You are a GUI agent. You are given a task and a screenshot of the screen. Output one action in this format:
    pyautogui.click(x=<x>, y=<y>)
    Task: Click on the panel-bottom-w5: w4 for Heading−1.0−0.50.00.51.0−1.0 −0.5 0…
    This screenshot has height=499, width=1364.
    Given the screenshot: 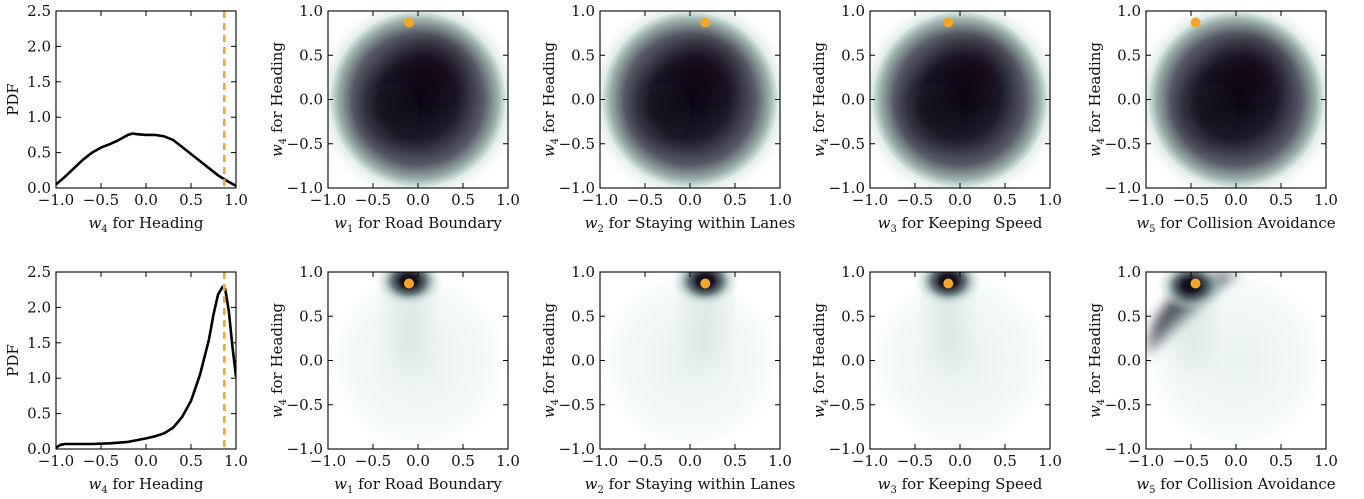 What is the action you would take?
    pyautogui.click(x=1212, y=379)
    